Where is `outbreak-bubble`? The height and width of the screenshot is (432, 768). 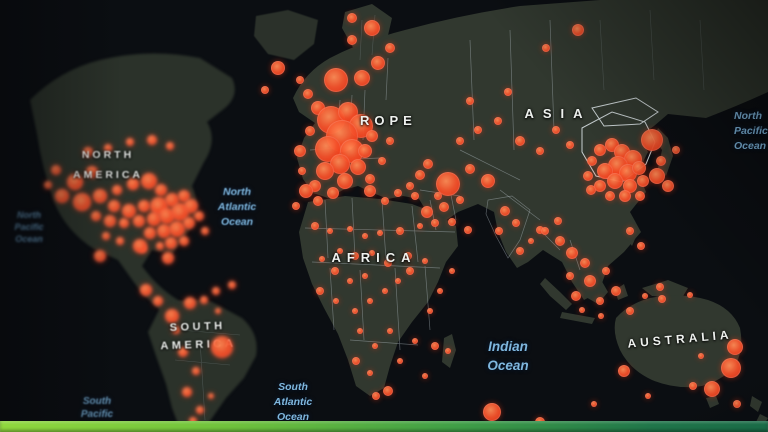 outbreak-bubble is located at coordinates (222, 347).